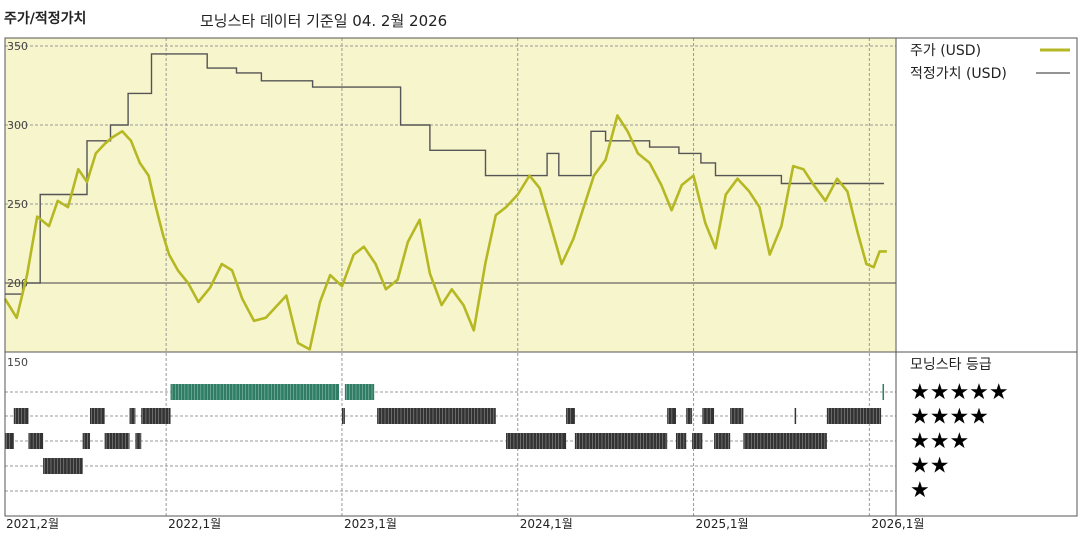 The image size is (1080, 540). Describe the element at coordinates (17, 46) in the screenshot. I see `y-tick-label: 350` at that location.